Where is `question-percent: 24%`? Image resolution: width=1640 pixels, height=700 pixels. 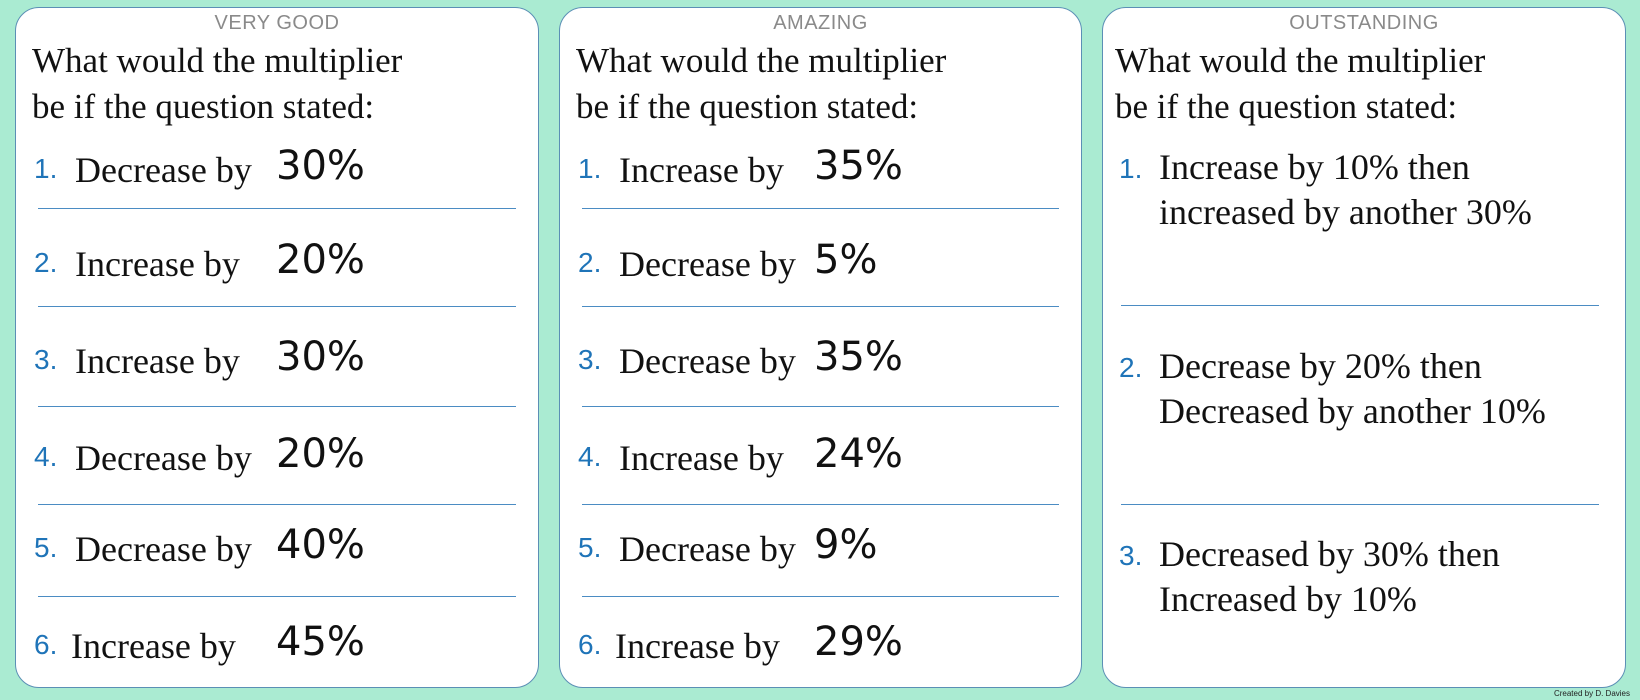
question-percent: 24% is located at coordinates (858, 454).